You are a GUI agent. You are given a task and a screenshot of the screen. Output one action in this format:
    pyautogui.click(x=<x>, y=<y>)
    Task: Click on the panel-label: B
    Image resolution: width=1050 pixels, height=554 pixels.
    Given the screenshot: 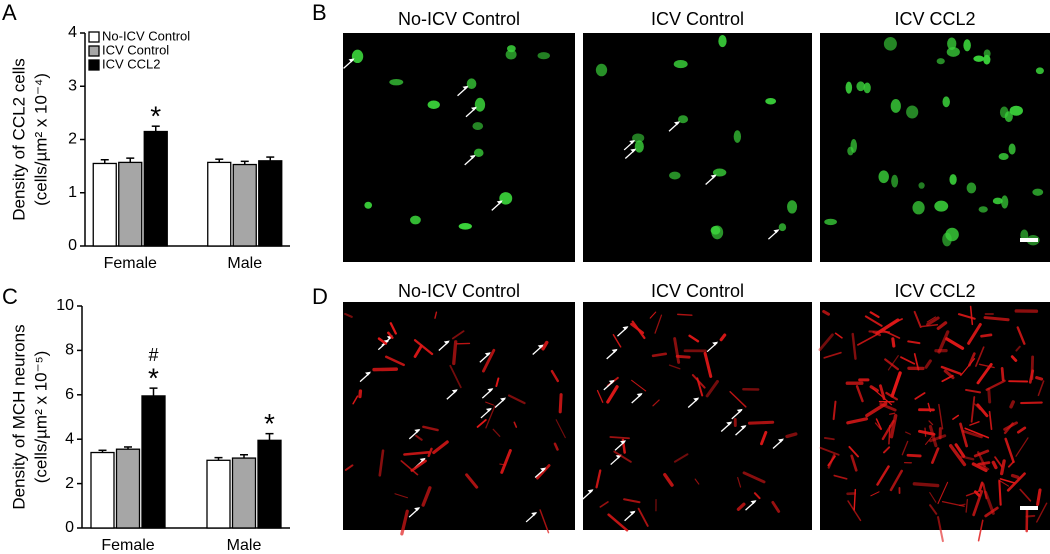 What is the action you would take?
    pyautogui.click(x=319, y=12)
    